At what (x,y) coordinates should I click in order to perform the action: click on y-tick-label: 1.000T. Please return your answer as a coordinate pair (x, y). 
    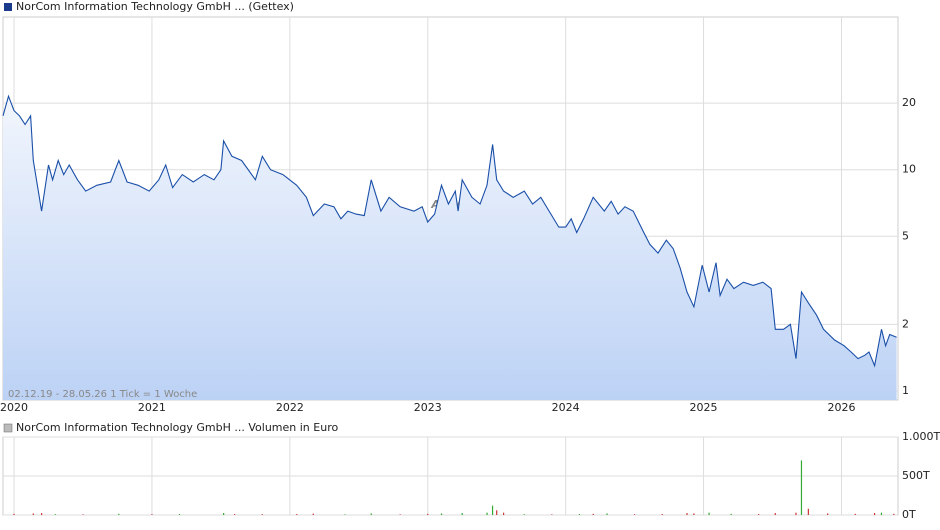
    Looking at the image, I should click on (921, 436).